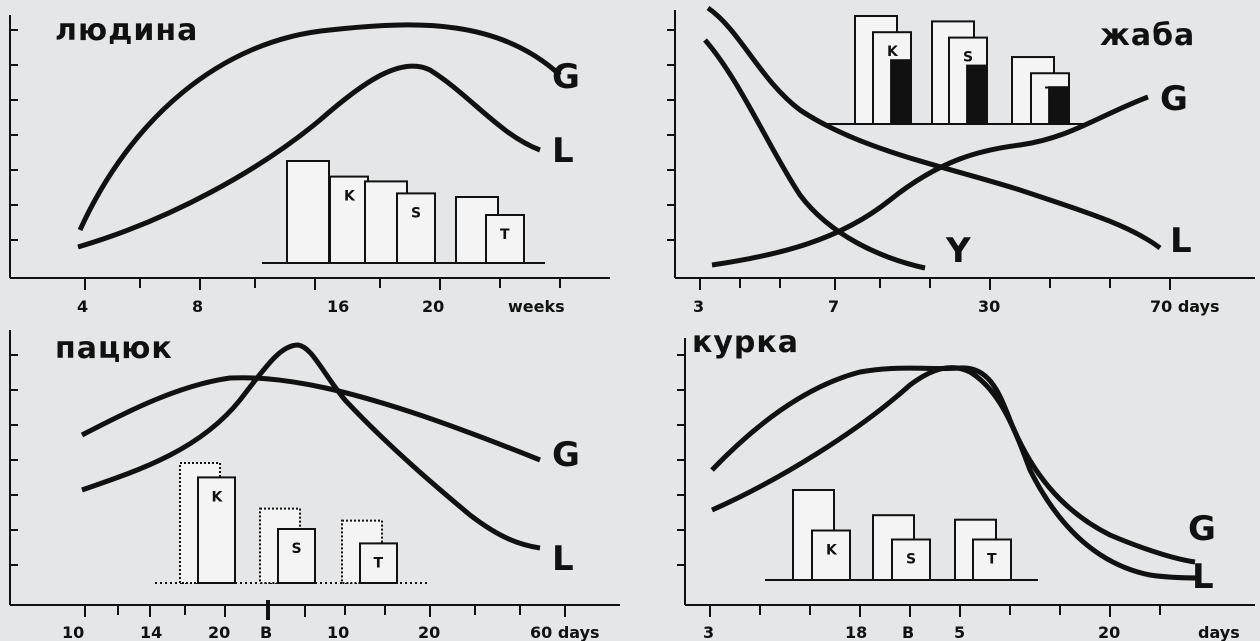  Describe the element at coordinates (1185, 306) in the screenshot. I see `x-axis-unit: 70 days` at that location.